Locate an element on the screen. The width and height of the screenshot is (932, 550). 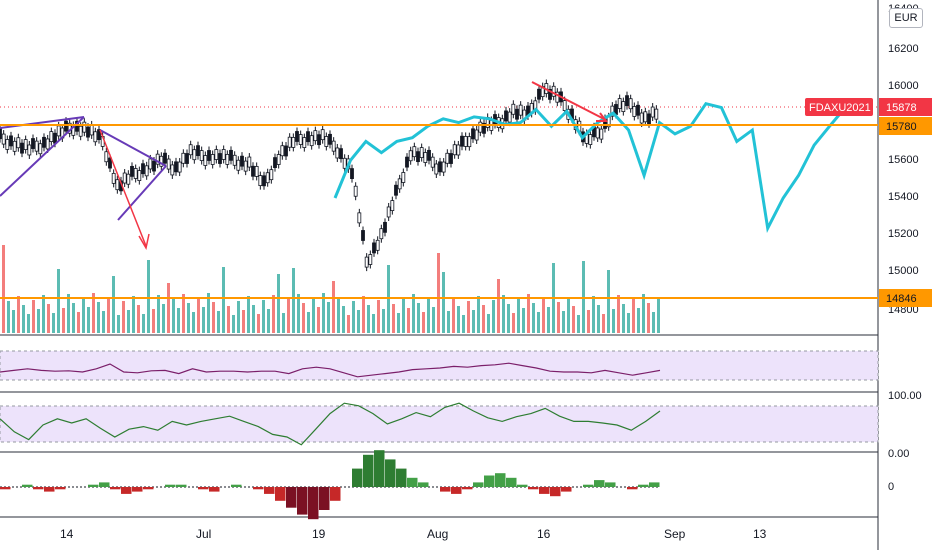
symbol-badge-bg is located at coordinates (839, 107).